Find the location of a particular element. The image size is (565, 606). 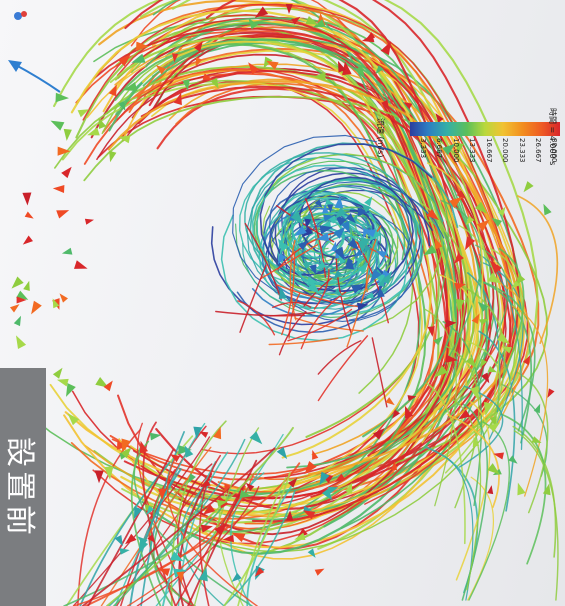

caption-text: 設置前 is located at coordinates (19, 488).